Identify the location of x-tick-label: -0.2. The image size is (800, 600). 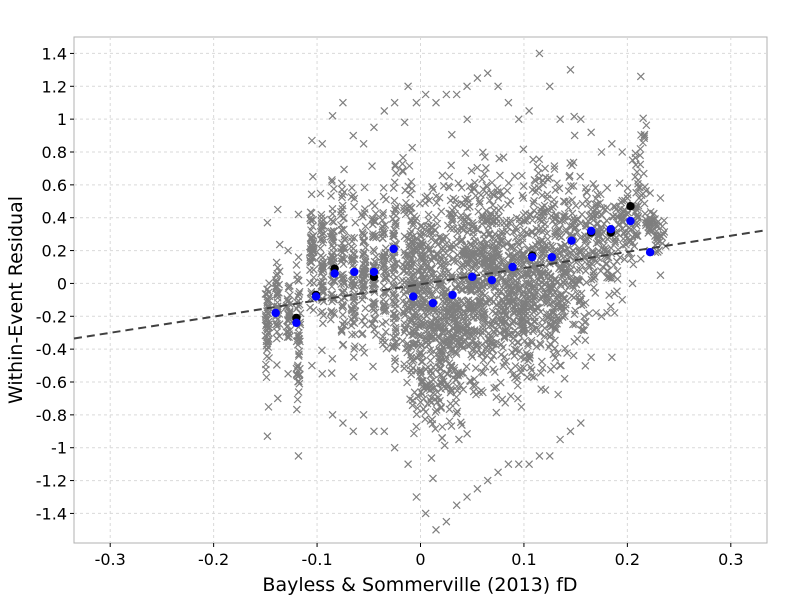
(213, 559).